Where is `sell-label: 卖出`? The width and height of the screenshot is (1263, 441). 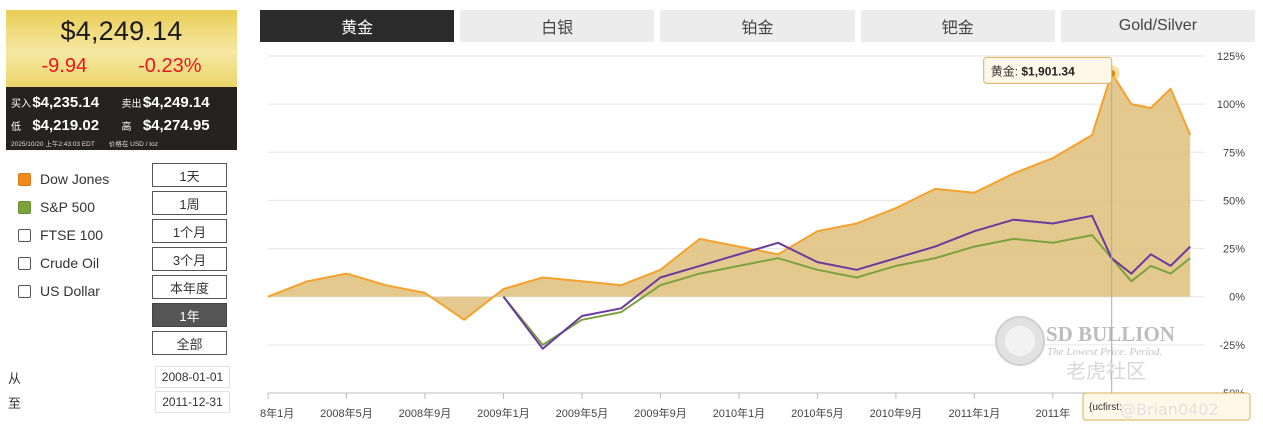 sell-label: 卖出 is located at coordinates (131, 104).